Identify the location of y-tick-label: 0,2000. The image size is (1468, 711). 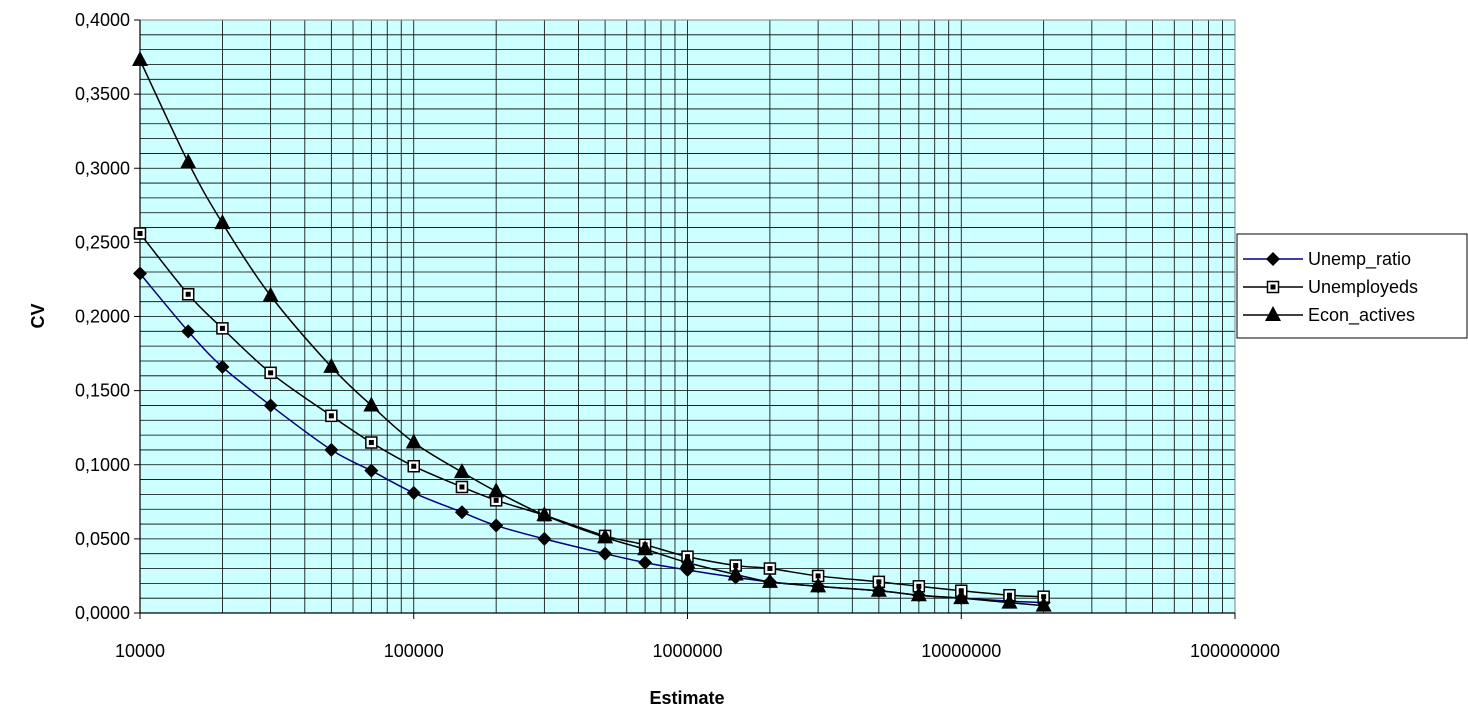
(102, 317).